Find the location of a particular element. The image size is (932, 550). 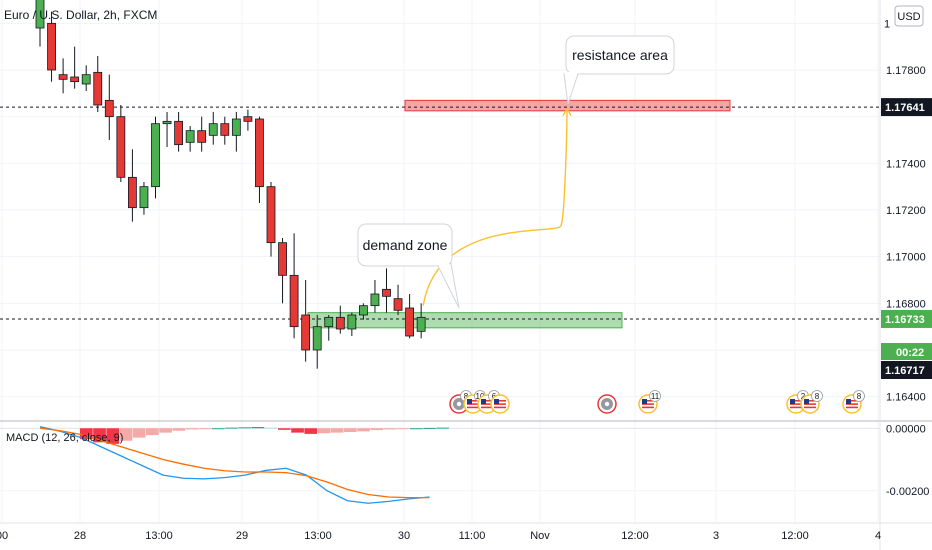

signal-line is located at coordinates (234, 463).